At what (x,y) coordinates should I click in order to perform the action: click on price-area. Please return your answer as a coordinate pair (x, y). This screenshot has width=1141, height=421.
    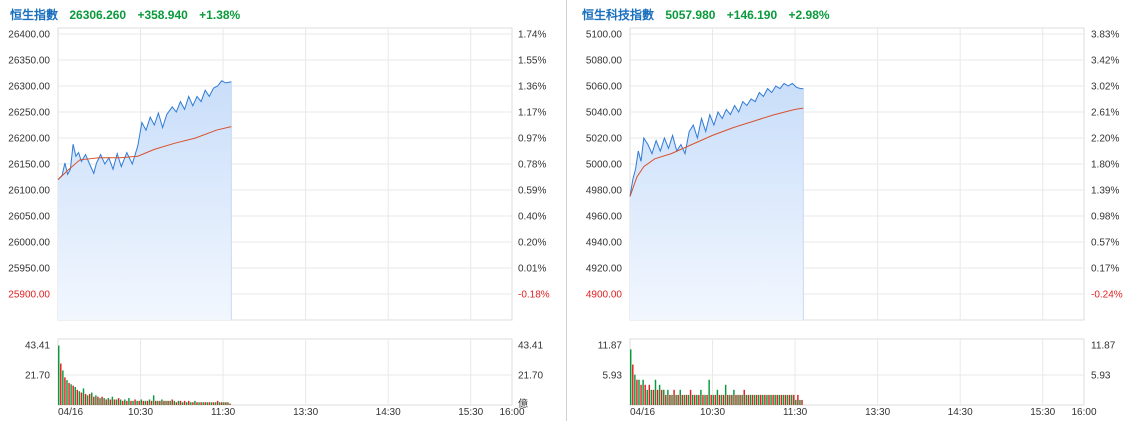
    Looking at the image, I should click on (145, 200).